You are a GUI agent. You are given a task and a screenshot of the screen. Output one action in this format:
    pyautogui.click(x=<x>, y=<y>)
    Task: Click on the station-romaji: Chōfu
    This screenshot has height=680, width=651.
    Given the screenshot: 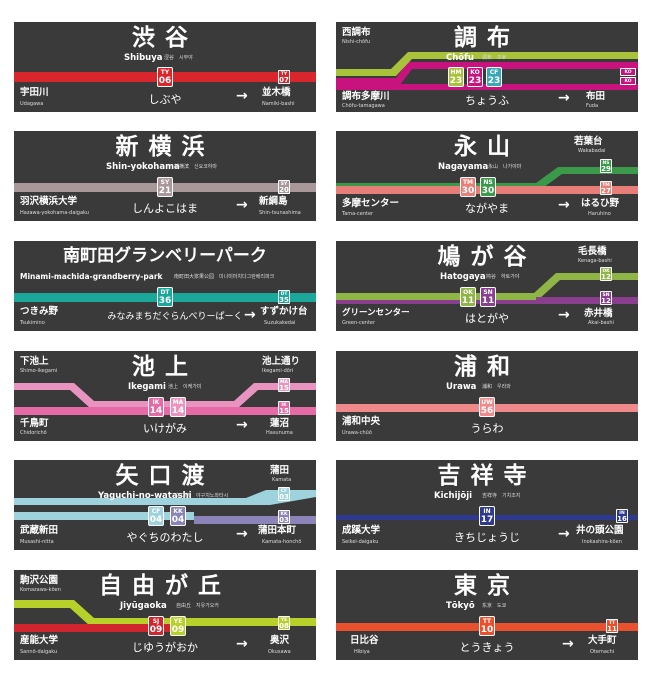 What is the action you would take?
    pyautogui.click(x=460, y=58)
    